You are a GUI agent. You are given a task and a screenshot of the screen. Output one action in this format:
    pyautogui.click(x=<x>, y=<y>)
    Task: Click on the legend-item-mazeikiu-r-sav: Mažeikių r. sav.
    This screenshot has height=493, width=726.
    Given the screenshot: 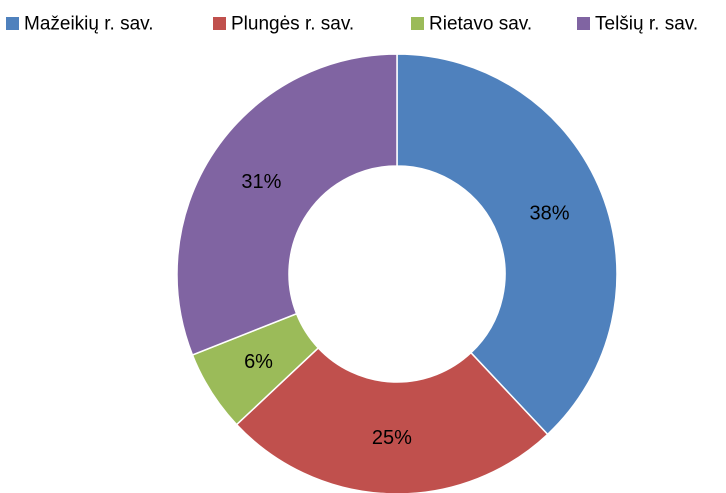 What is the action you would take?
    pyautogui.click(x=80, y=24)
    